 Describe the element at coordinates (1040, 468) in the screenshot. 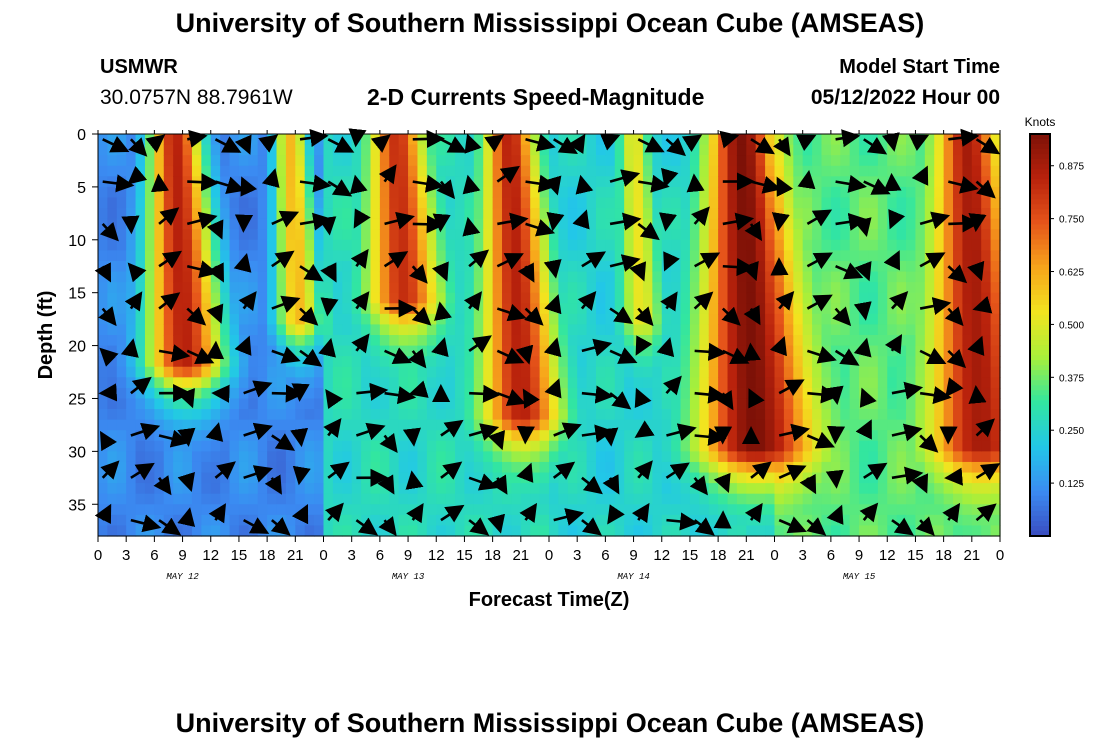

I see `colorbar-segment` at that location.